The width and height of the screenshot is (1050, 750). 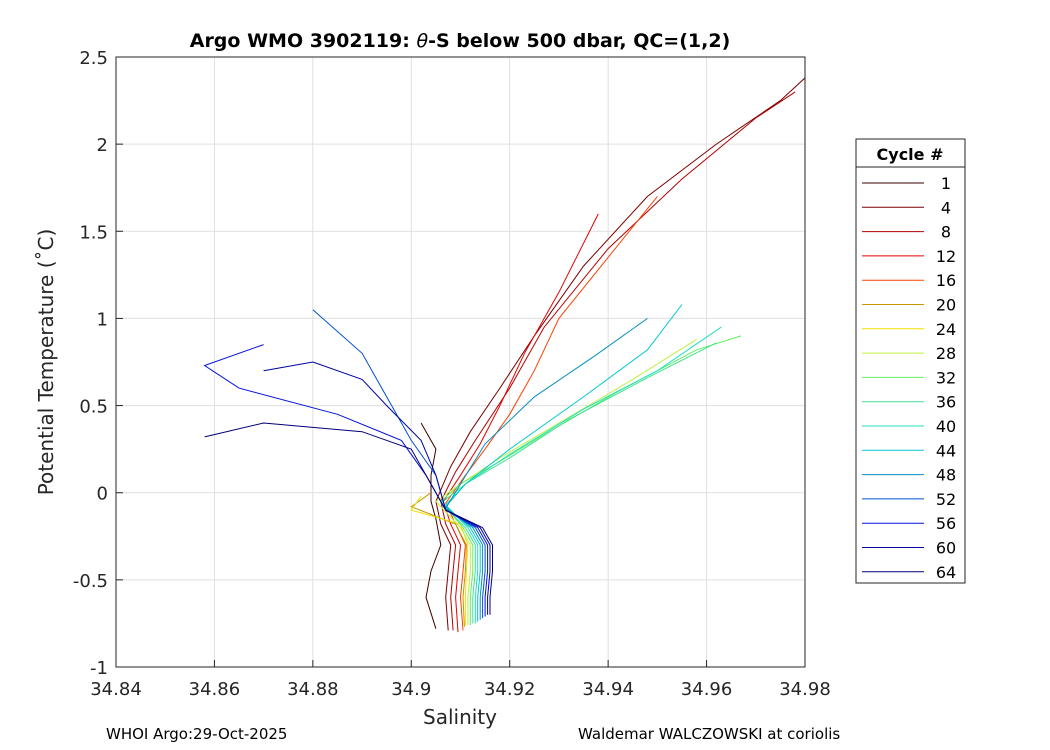 I want to click on legend-entry-label: 20, so click(x=946, y=305).